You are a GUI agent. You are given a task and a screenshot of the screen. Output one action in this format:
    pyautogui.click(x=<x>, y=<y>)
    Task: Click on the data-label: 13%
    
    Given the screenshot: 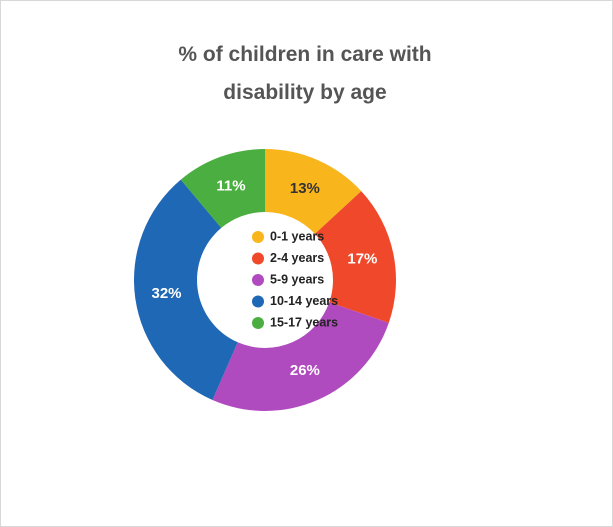 What is the action you would take?
    pyautogui.click(x=305, y=188)
    